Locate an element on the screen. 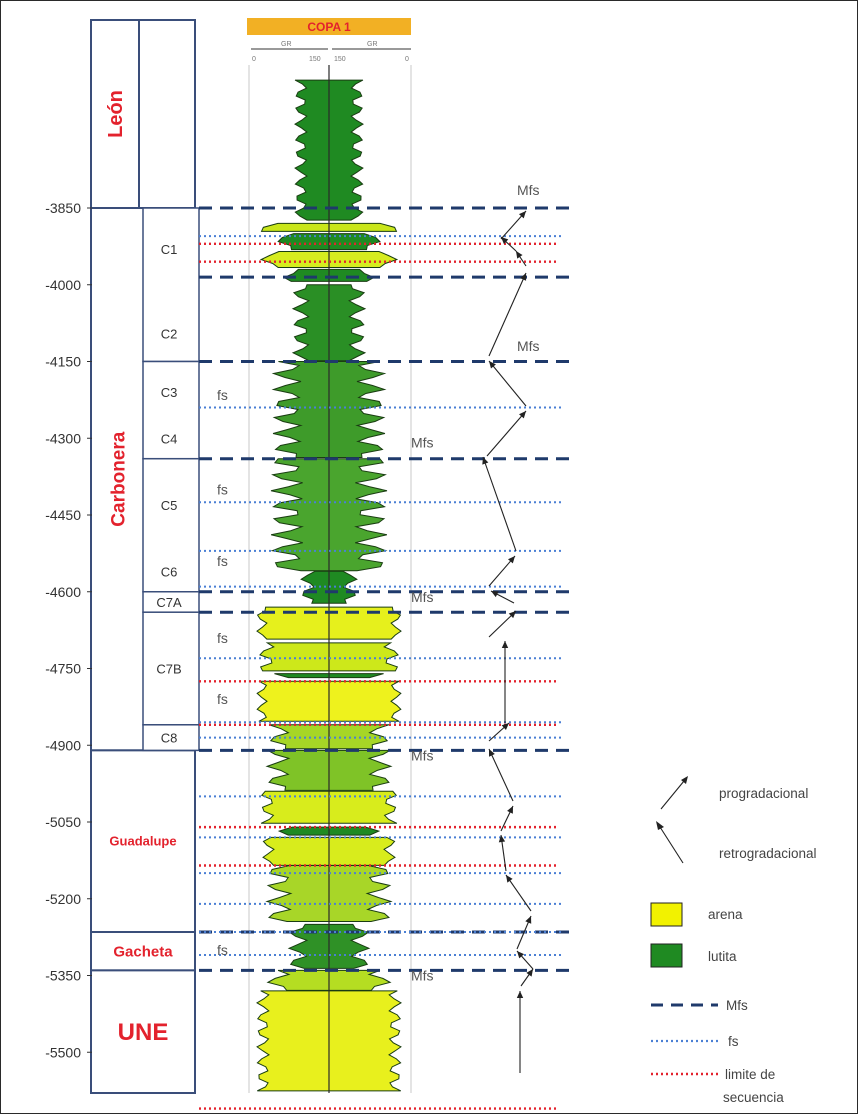 This screenshot has height=1115, width=858. unit-label: C2 is located at coordinates (169, 333).